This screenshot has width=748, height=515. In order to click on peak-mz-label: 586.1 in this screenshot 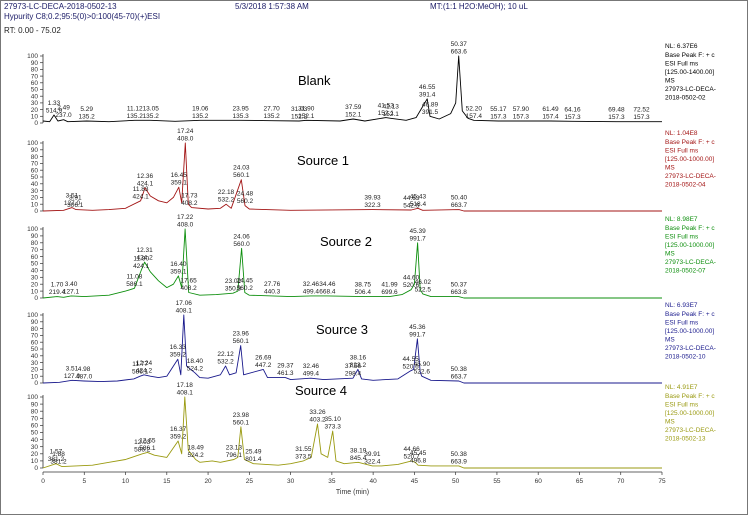, I will do `click(147, 448)`.